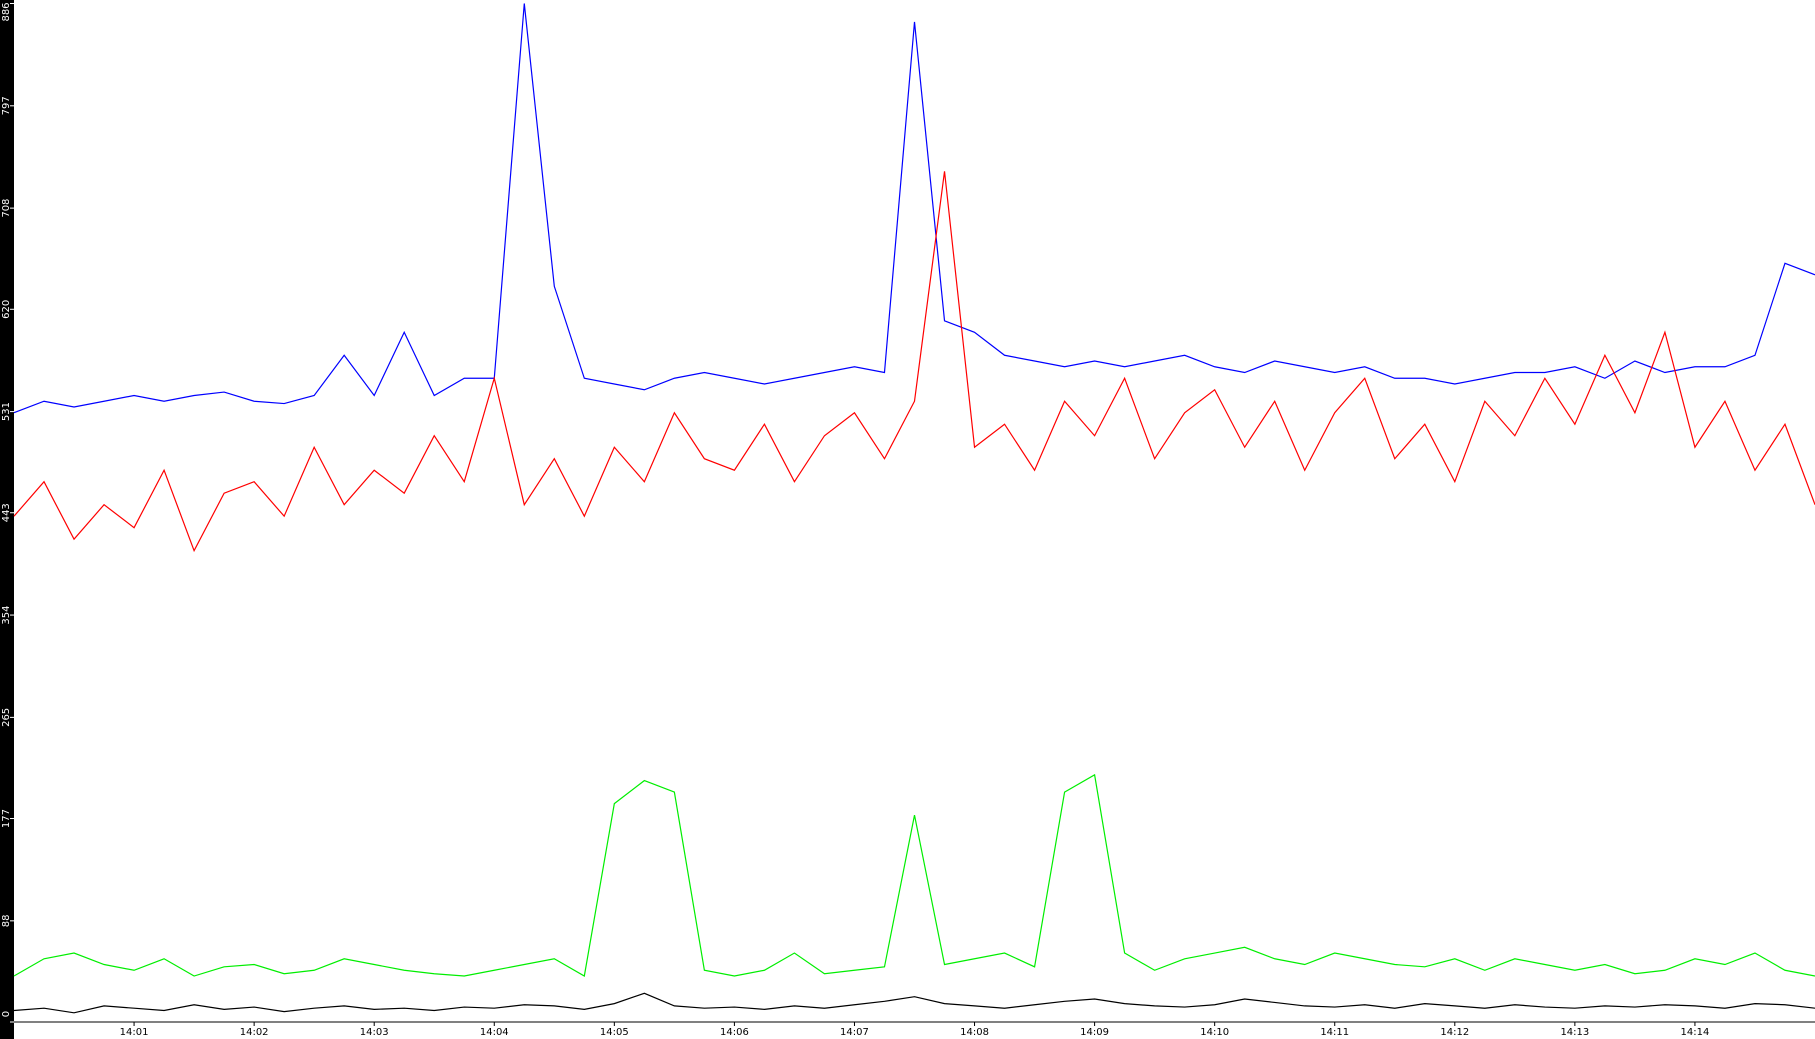 The image size is (1815, 1039). What do you see at coordinates (1695, 1032) in the screenshot?
I see `x-tick-label: 14:14` at bounding box center [1695, 1032].